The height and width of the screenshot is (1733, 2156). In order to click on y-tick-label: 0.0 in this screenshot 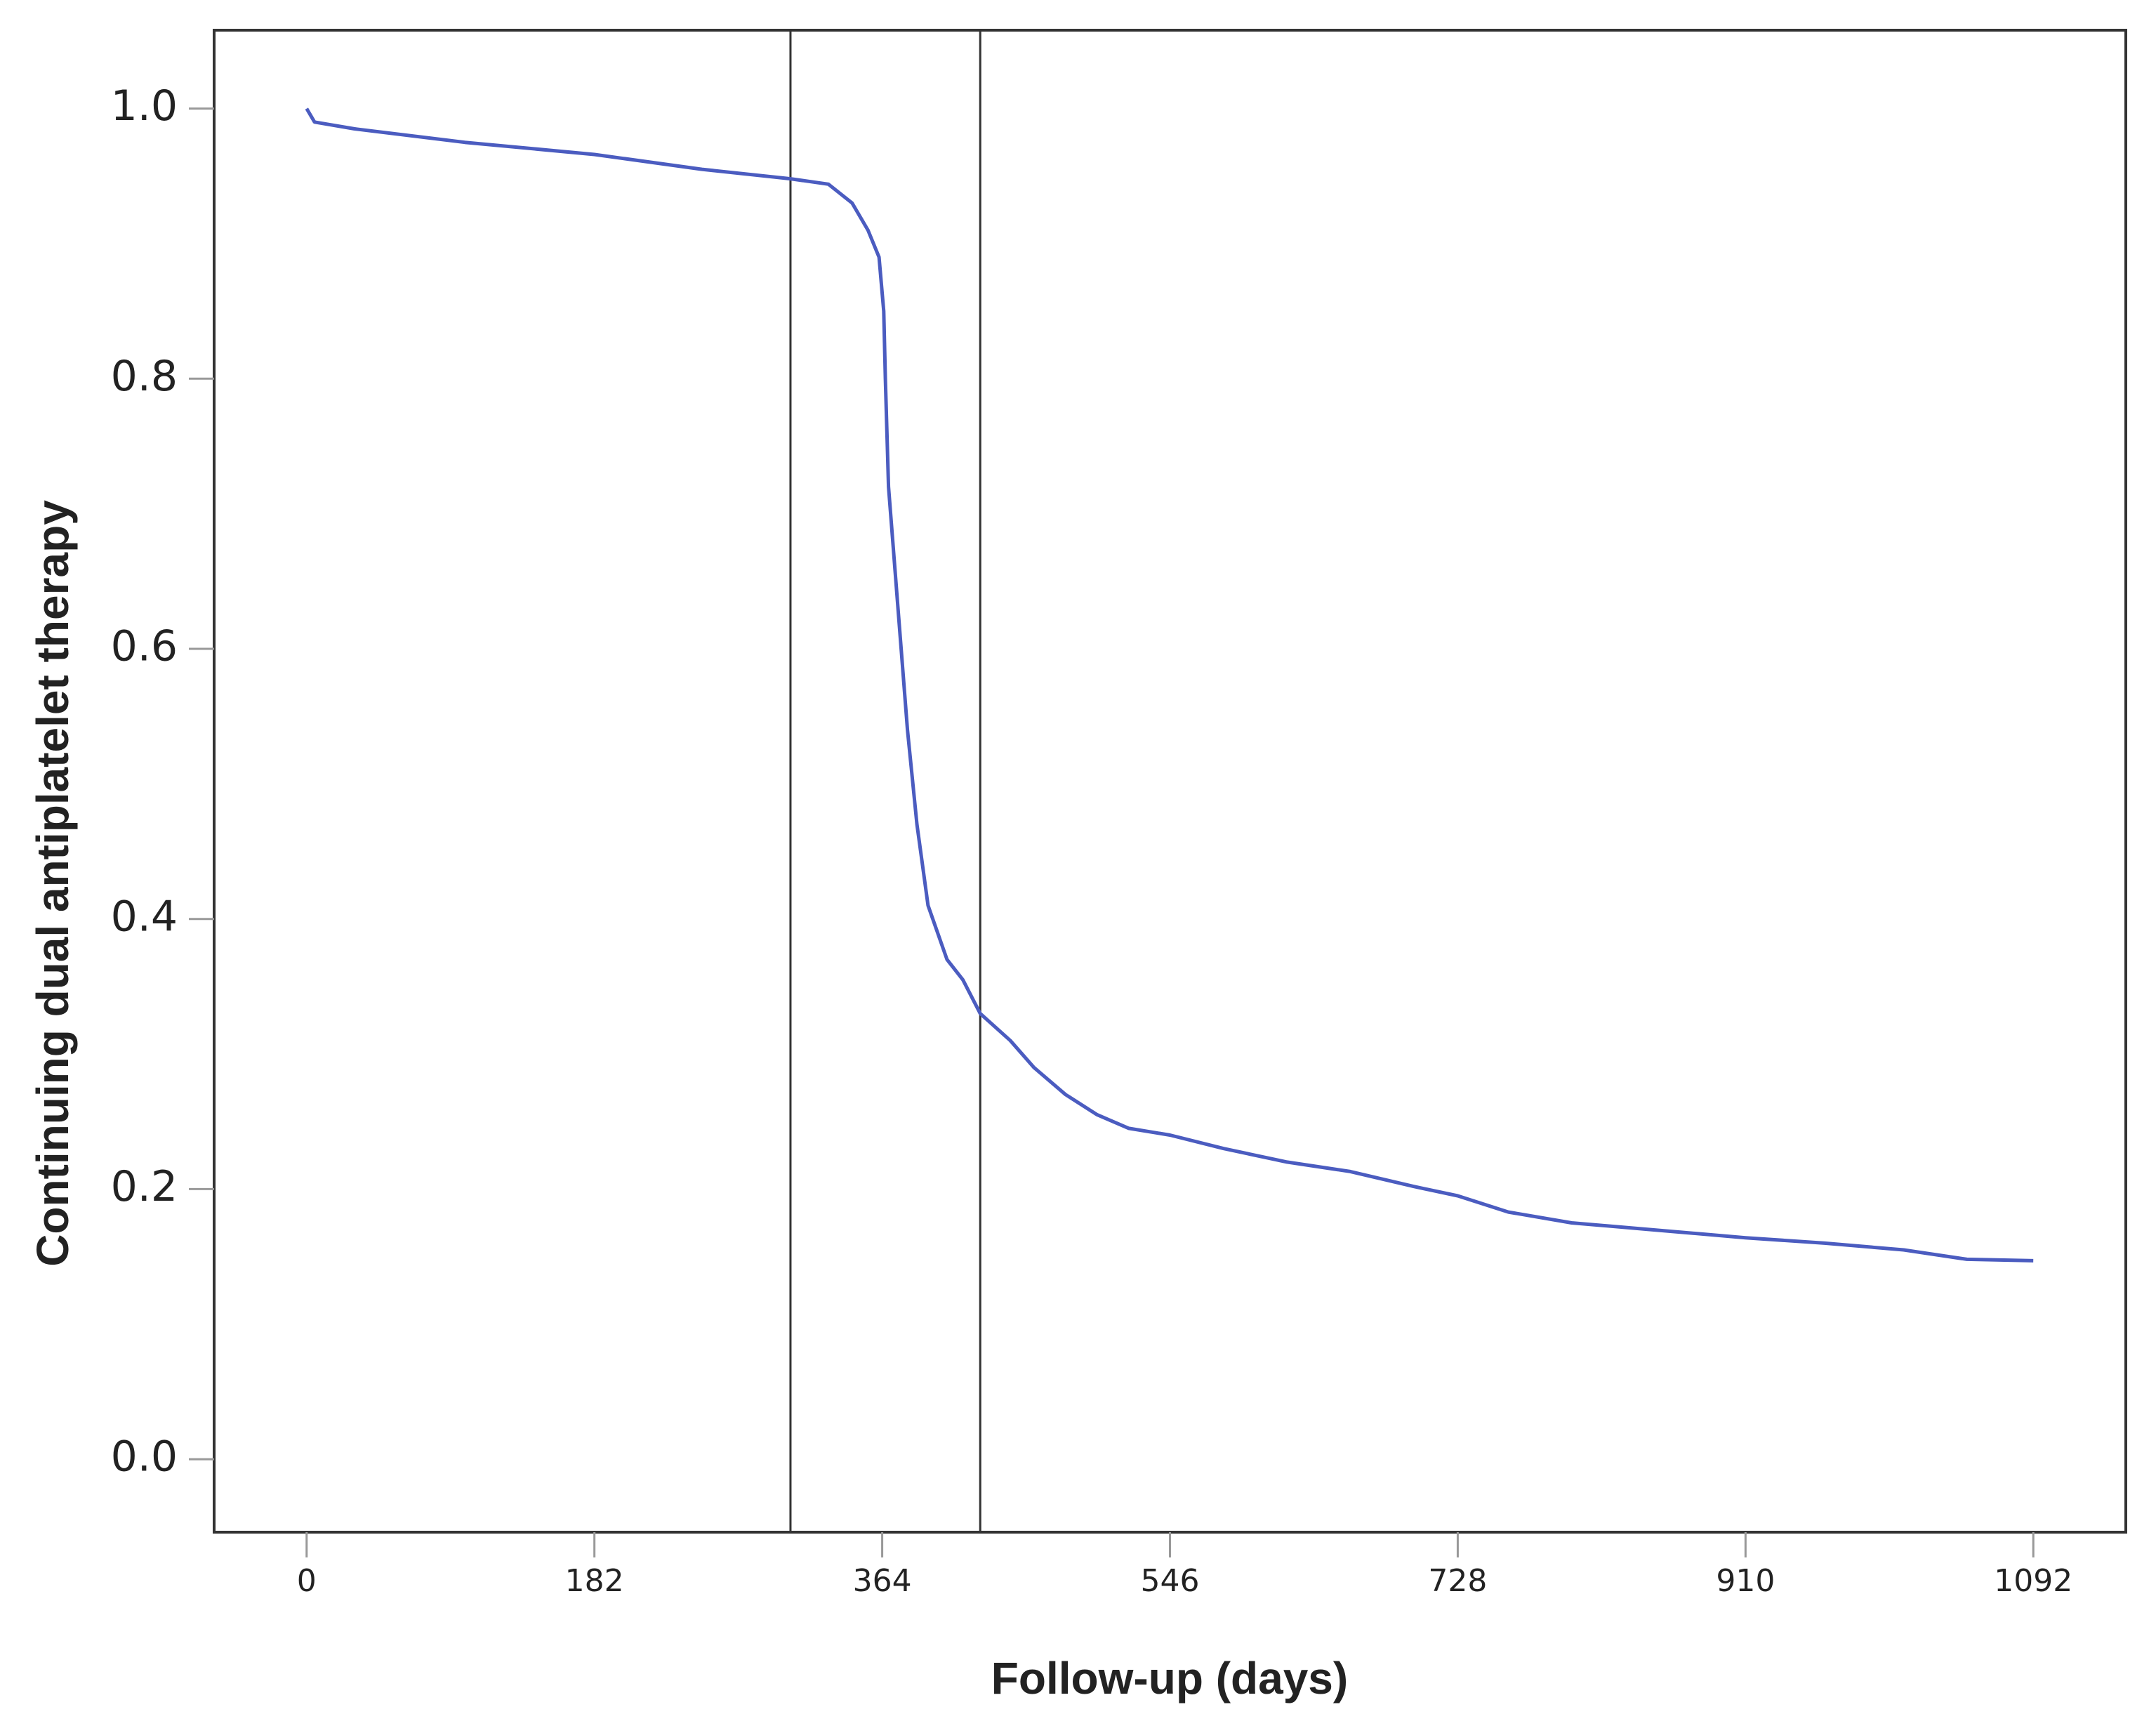, I will do `click(144, 1457)`.